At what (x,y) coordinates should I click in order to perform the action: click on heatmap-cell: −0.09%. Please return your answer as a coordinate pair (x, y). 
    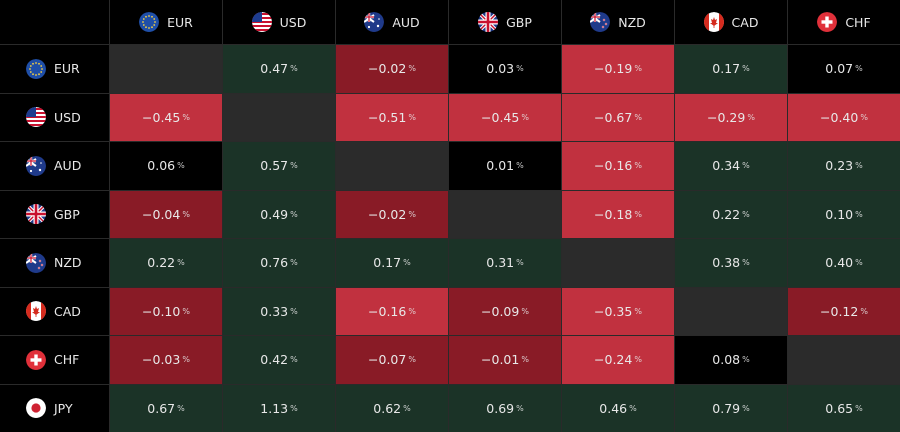
    Looking at the image, I should click on (505, 311).